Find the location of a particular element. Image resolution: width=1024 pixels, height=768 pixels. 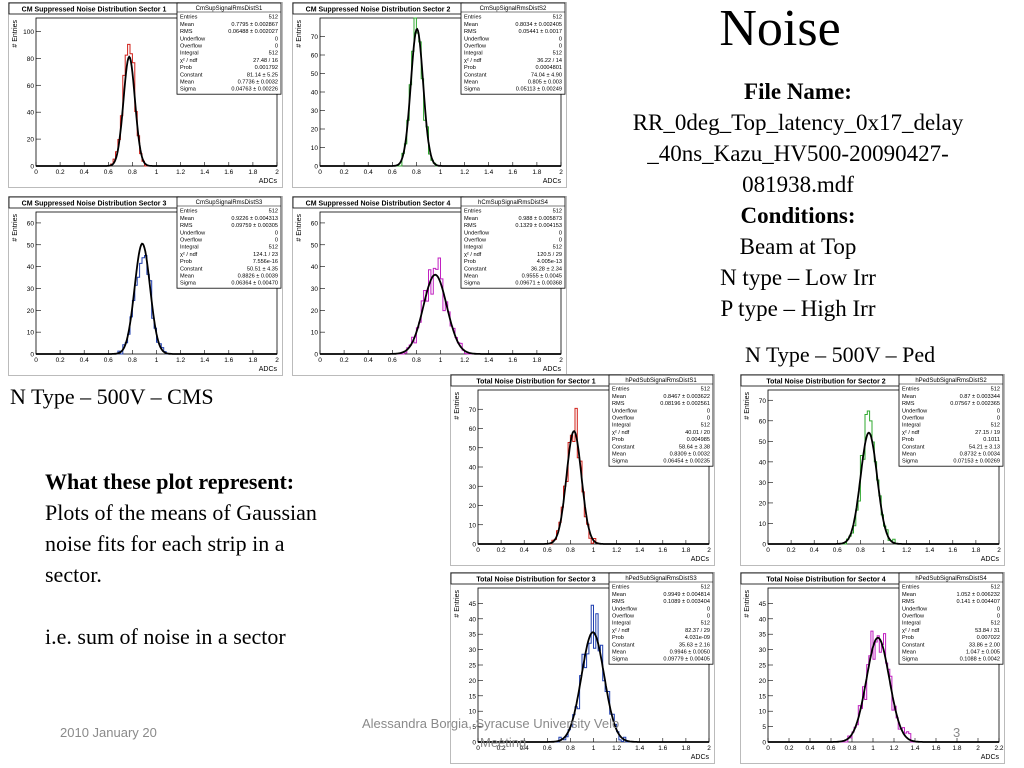

stats-value: 0.001792 is located at coordinates (266, 68).